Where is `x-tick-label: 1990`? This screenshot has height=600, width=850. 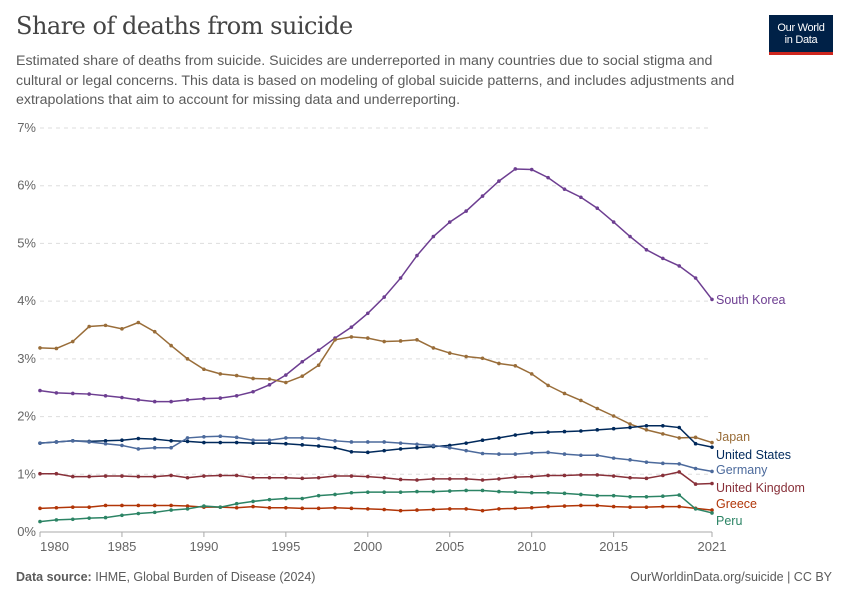 x-tick-label: 1990 is located at coordinates (203, 546).